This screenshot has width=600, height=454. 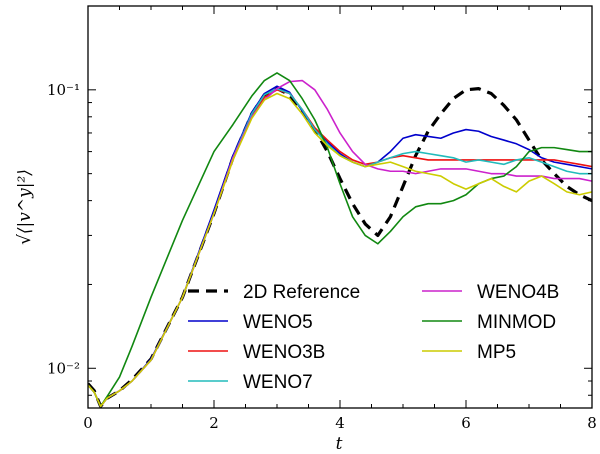 What do you see at coordinates (25, 207) in the screenshot?
I see `y-axis-label: √⟨|v^y|²⟩` at bounding box center [25, 207].